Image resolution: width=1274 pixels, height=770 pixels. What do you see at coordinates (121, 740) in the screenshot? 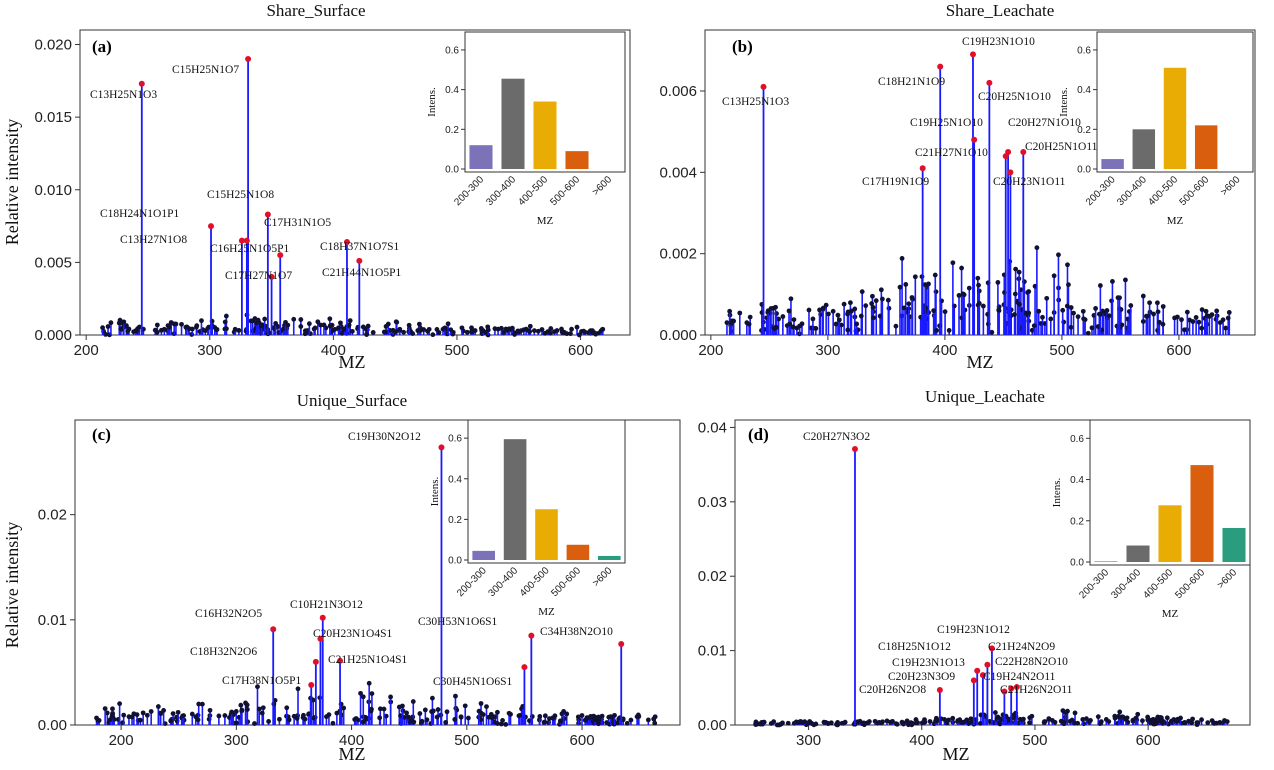
I see `x-tick-label: 200` at bounding box center [121, 740].